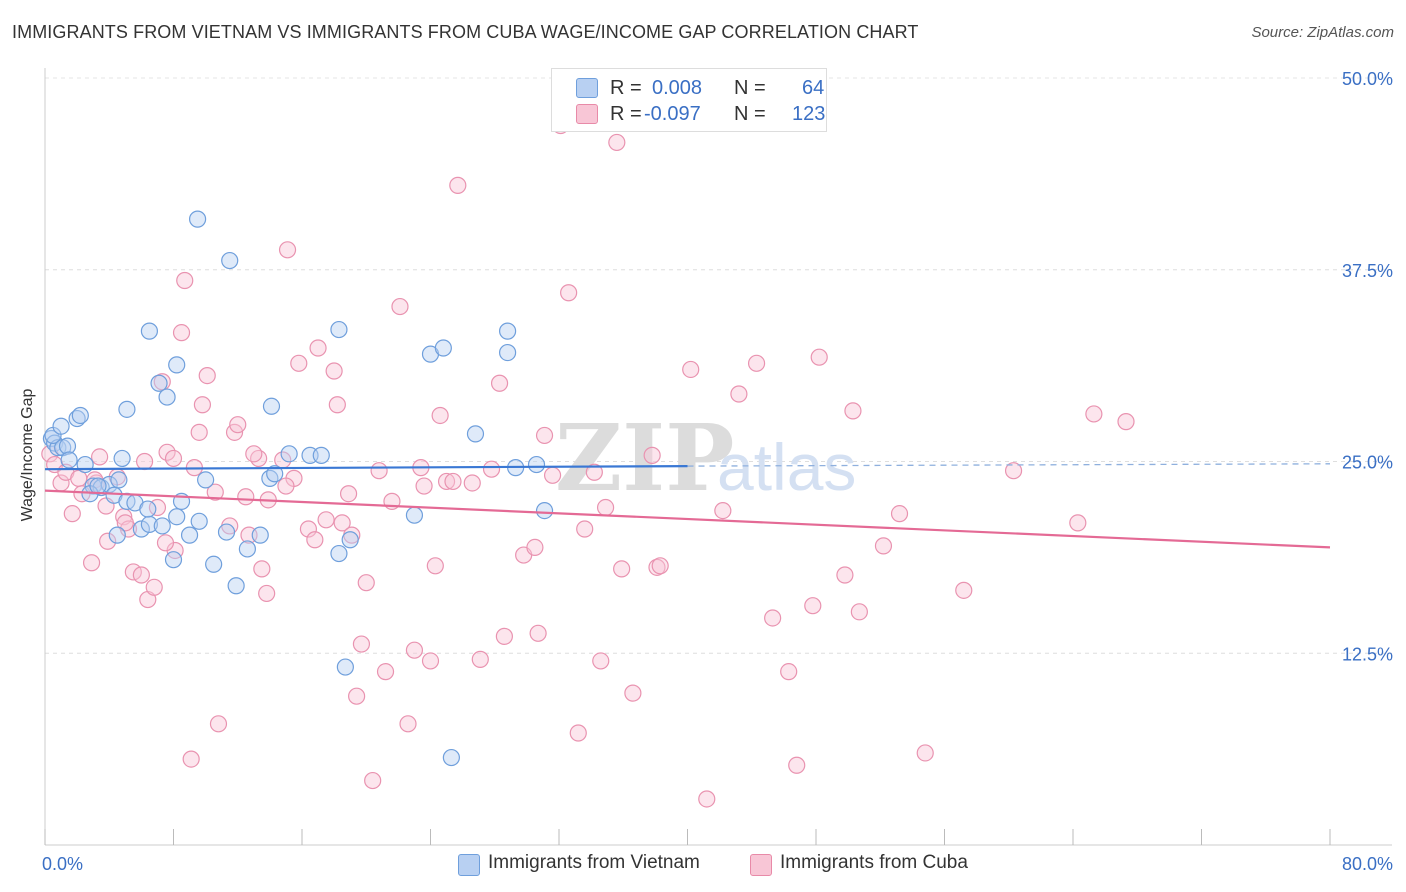 This screenshot has width=1406, height=892. What do you see at coordinates (366, 468) in the screenshot?
I see `vietnam-trend-line` at bounding box center [366, 468].